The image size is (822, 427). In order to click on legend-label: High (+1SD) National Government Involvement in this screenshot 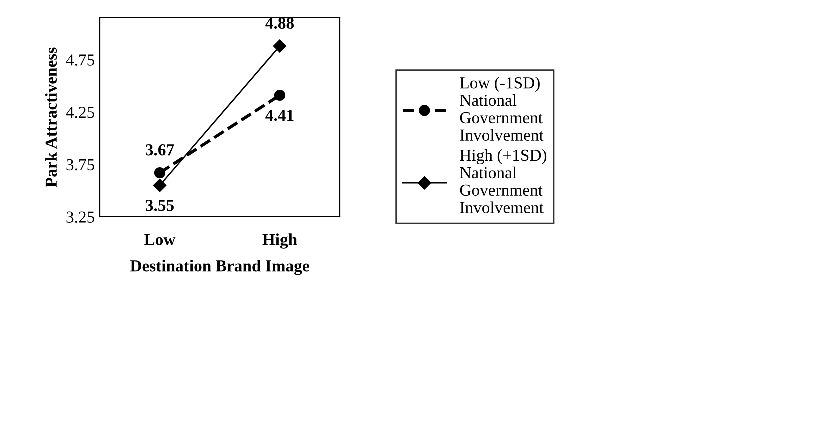, I will do `click(503, 181)`.